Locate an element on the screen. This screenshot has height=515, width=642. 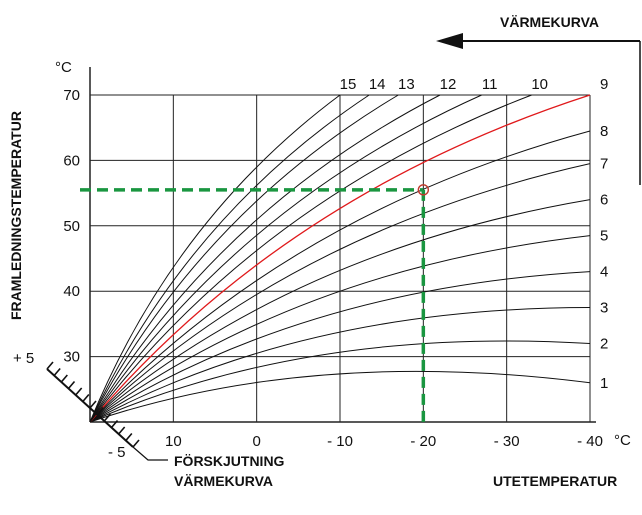
curve-label-9: 9 is located at coordinates (604, 84).